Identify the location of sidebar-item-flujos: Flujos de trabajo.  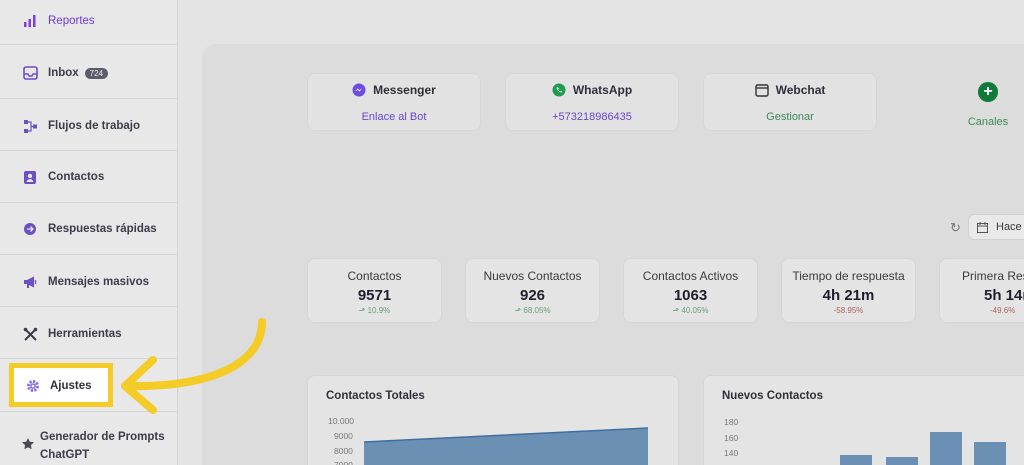
(89, 126).